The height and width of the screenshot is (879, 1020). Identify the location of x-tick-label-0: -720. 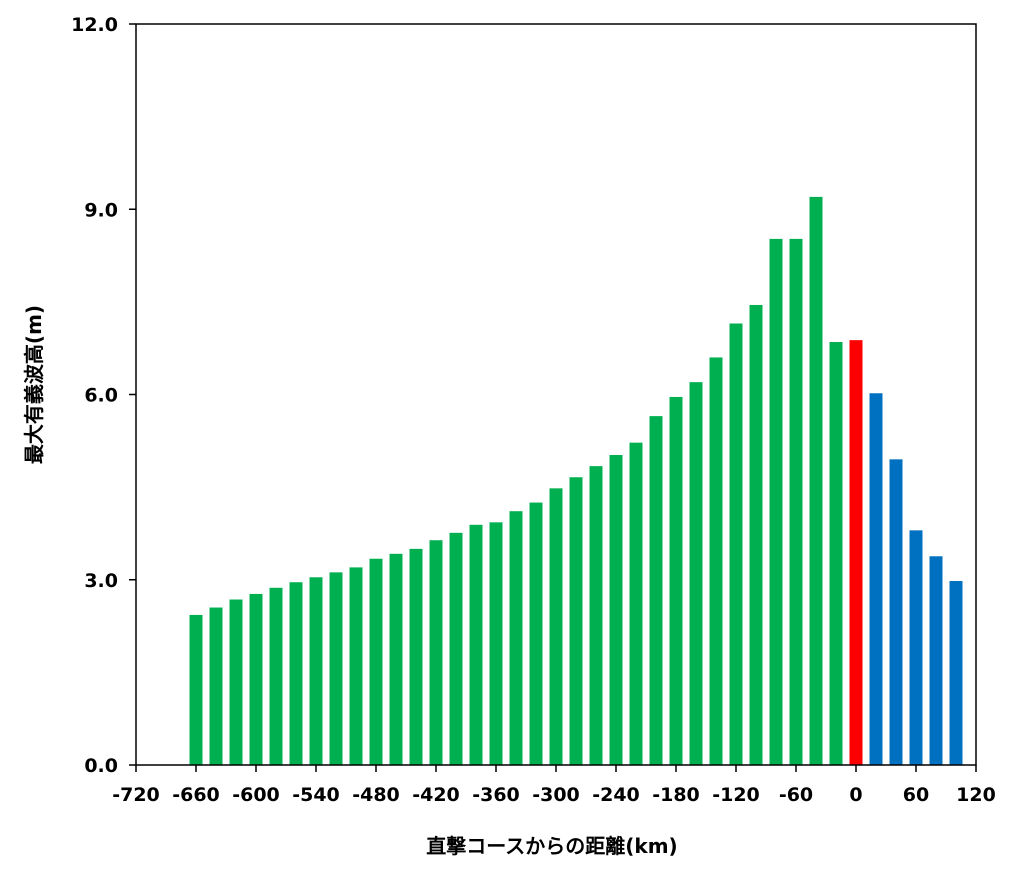
(136, 795).